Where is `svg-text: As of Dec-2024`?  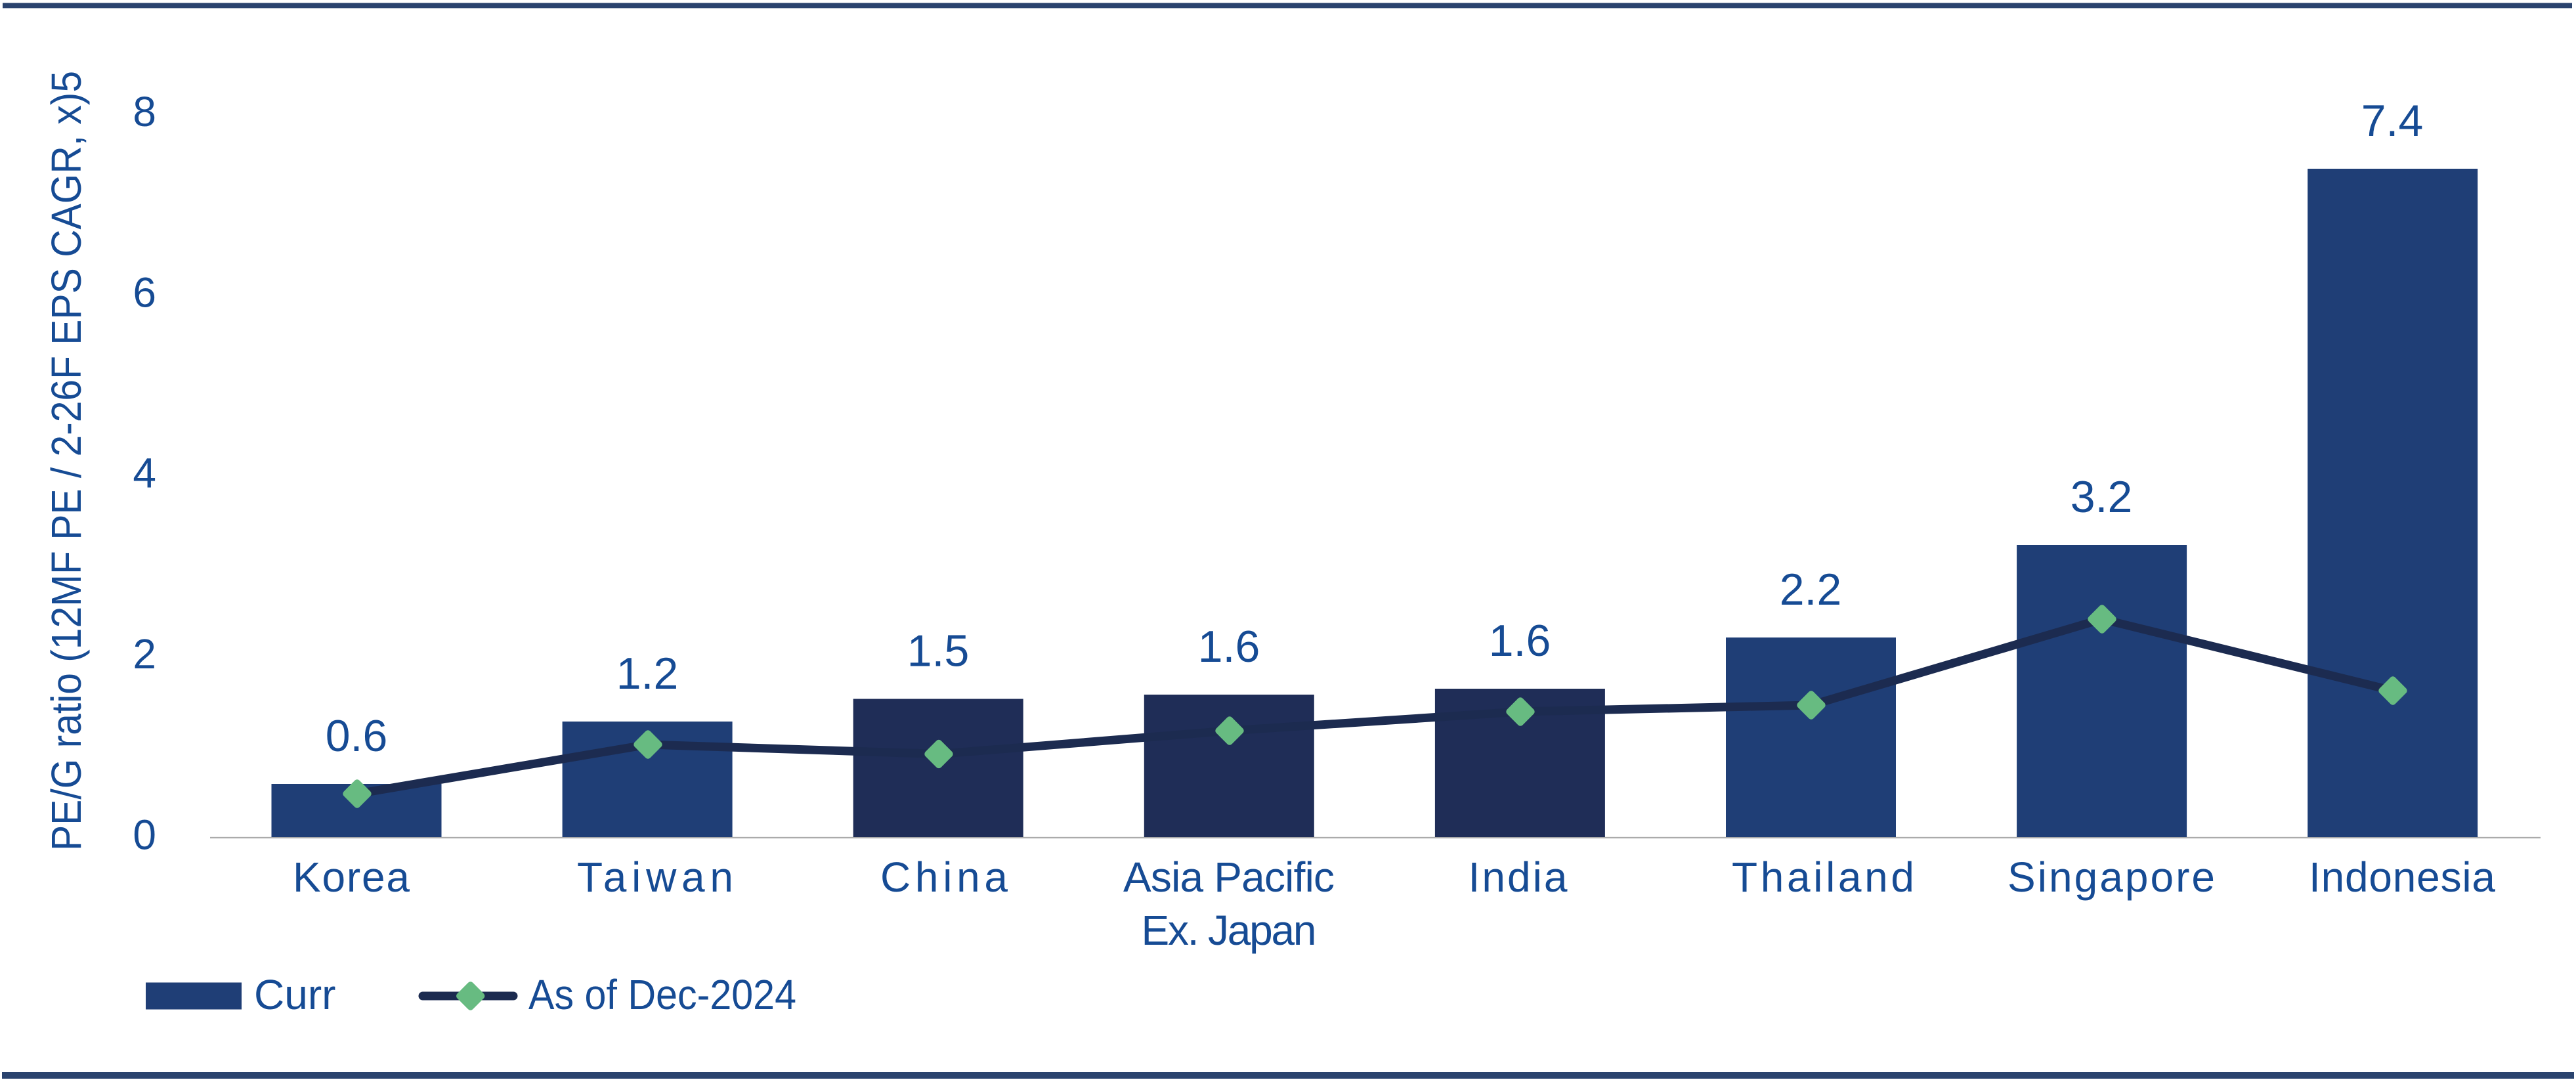
svg-text: As of Dec-2024 is located at coordinates (662, 994).